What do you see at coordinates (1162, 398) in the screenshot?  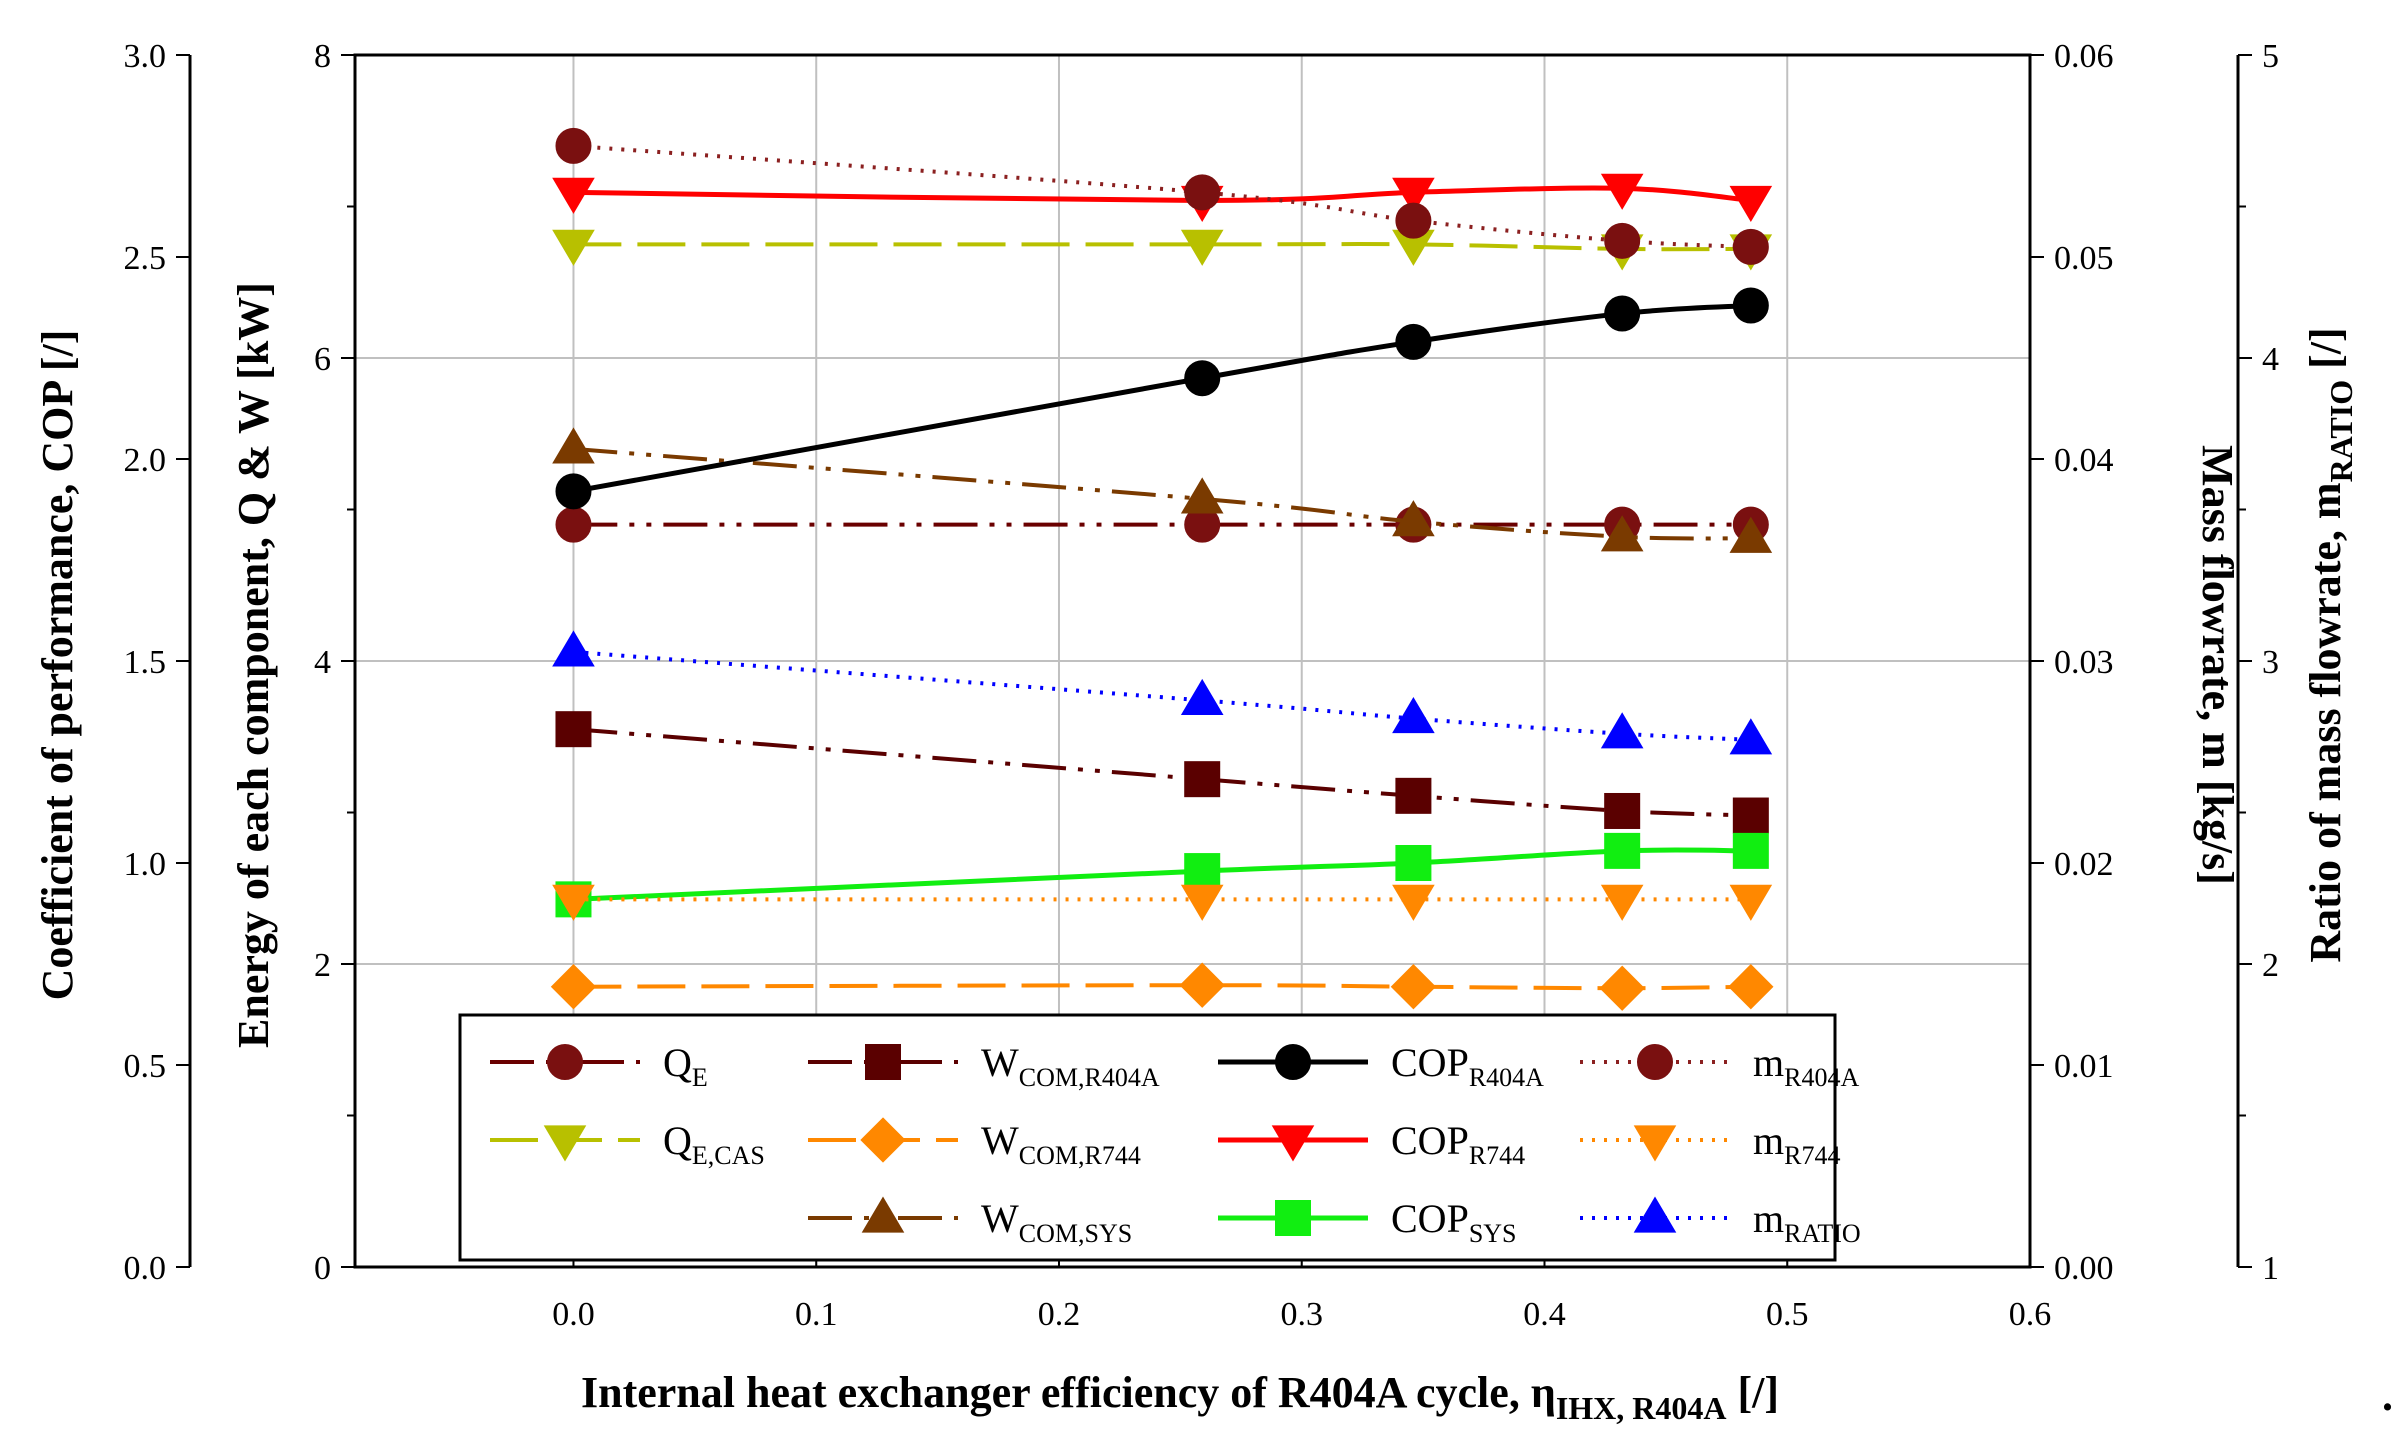 I see `series-cop-r404a` at bounding box center [1162, 398].